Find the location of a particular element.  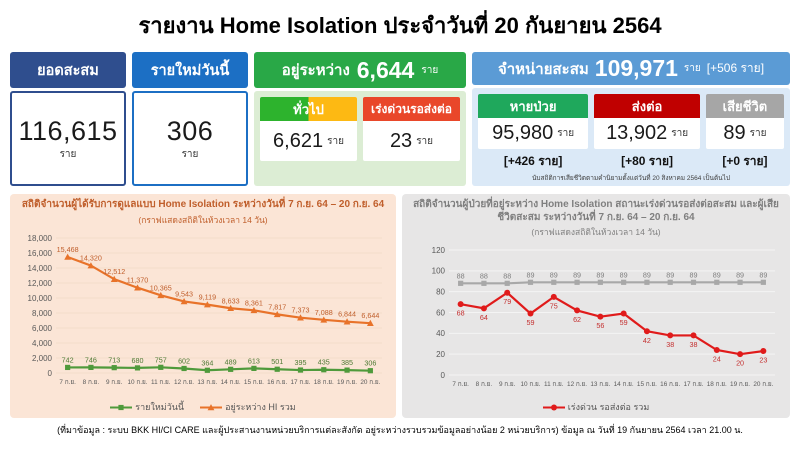

cumulative-value: 116,615 is located at coordinates (68, 130).